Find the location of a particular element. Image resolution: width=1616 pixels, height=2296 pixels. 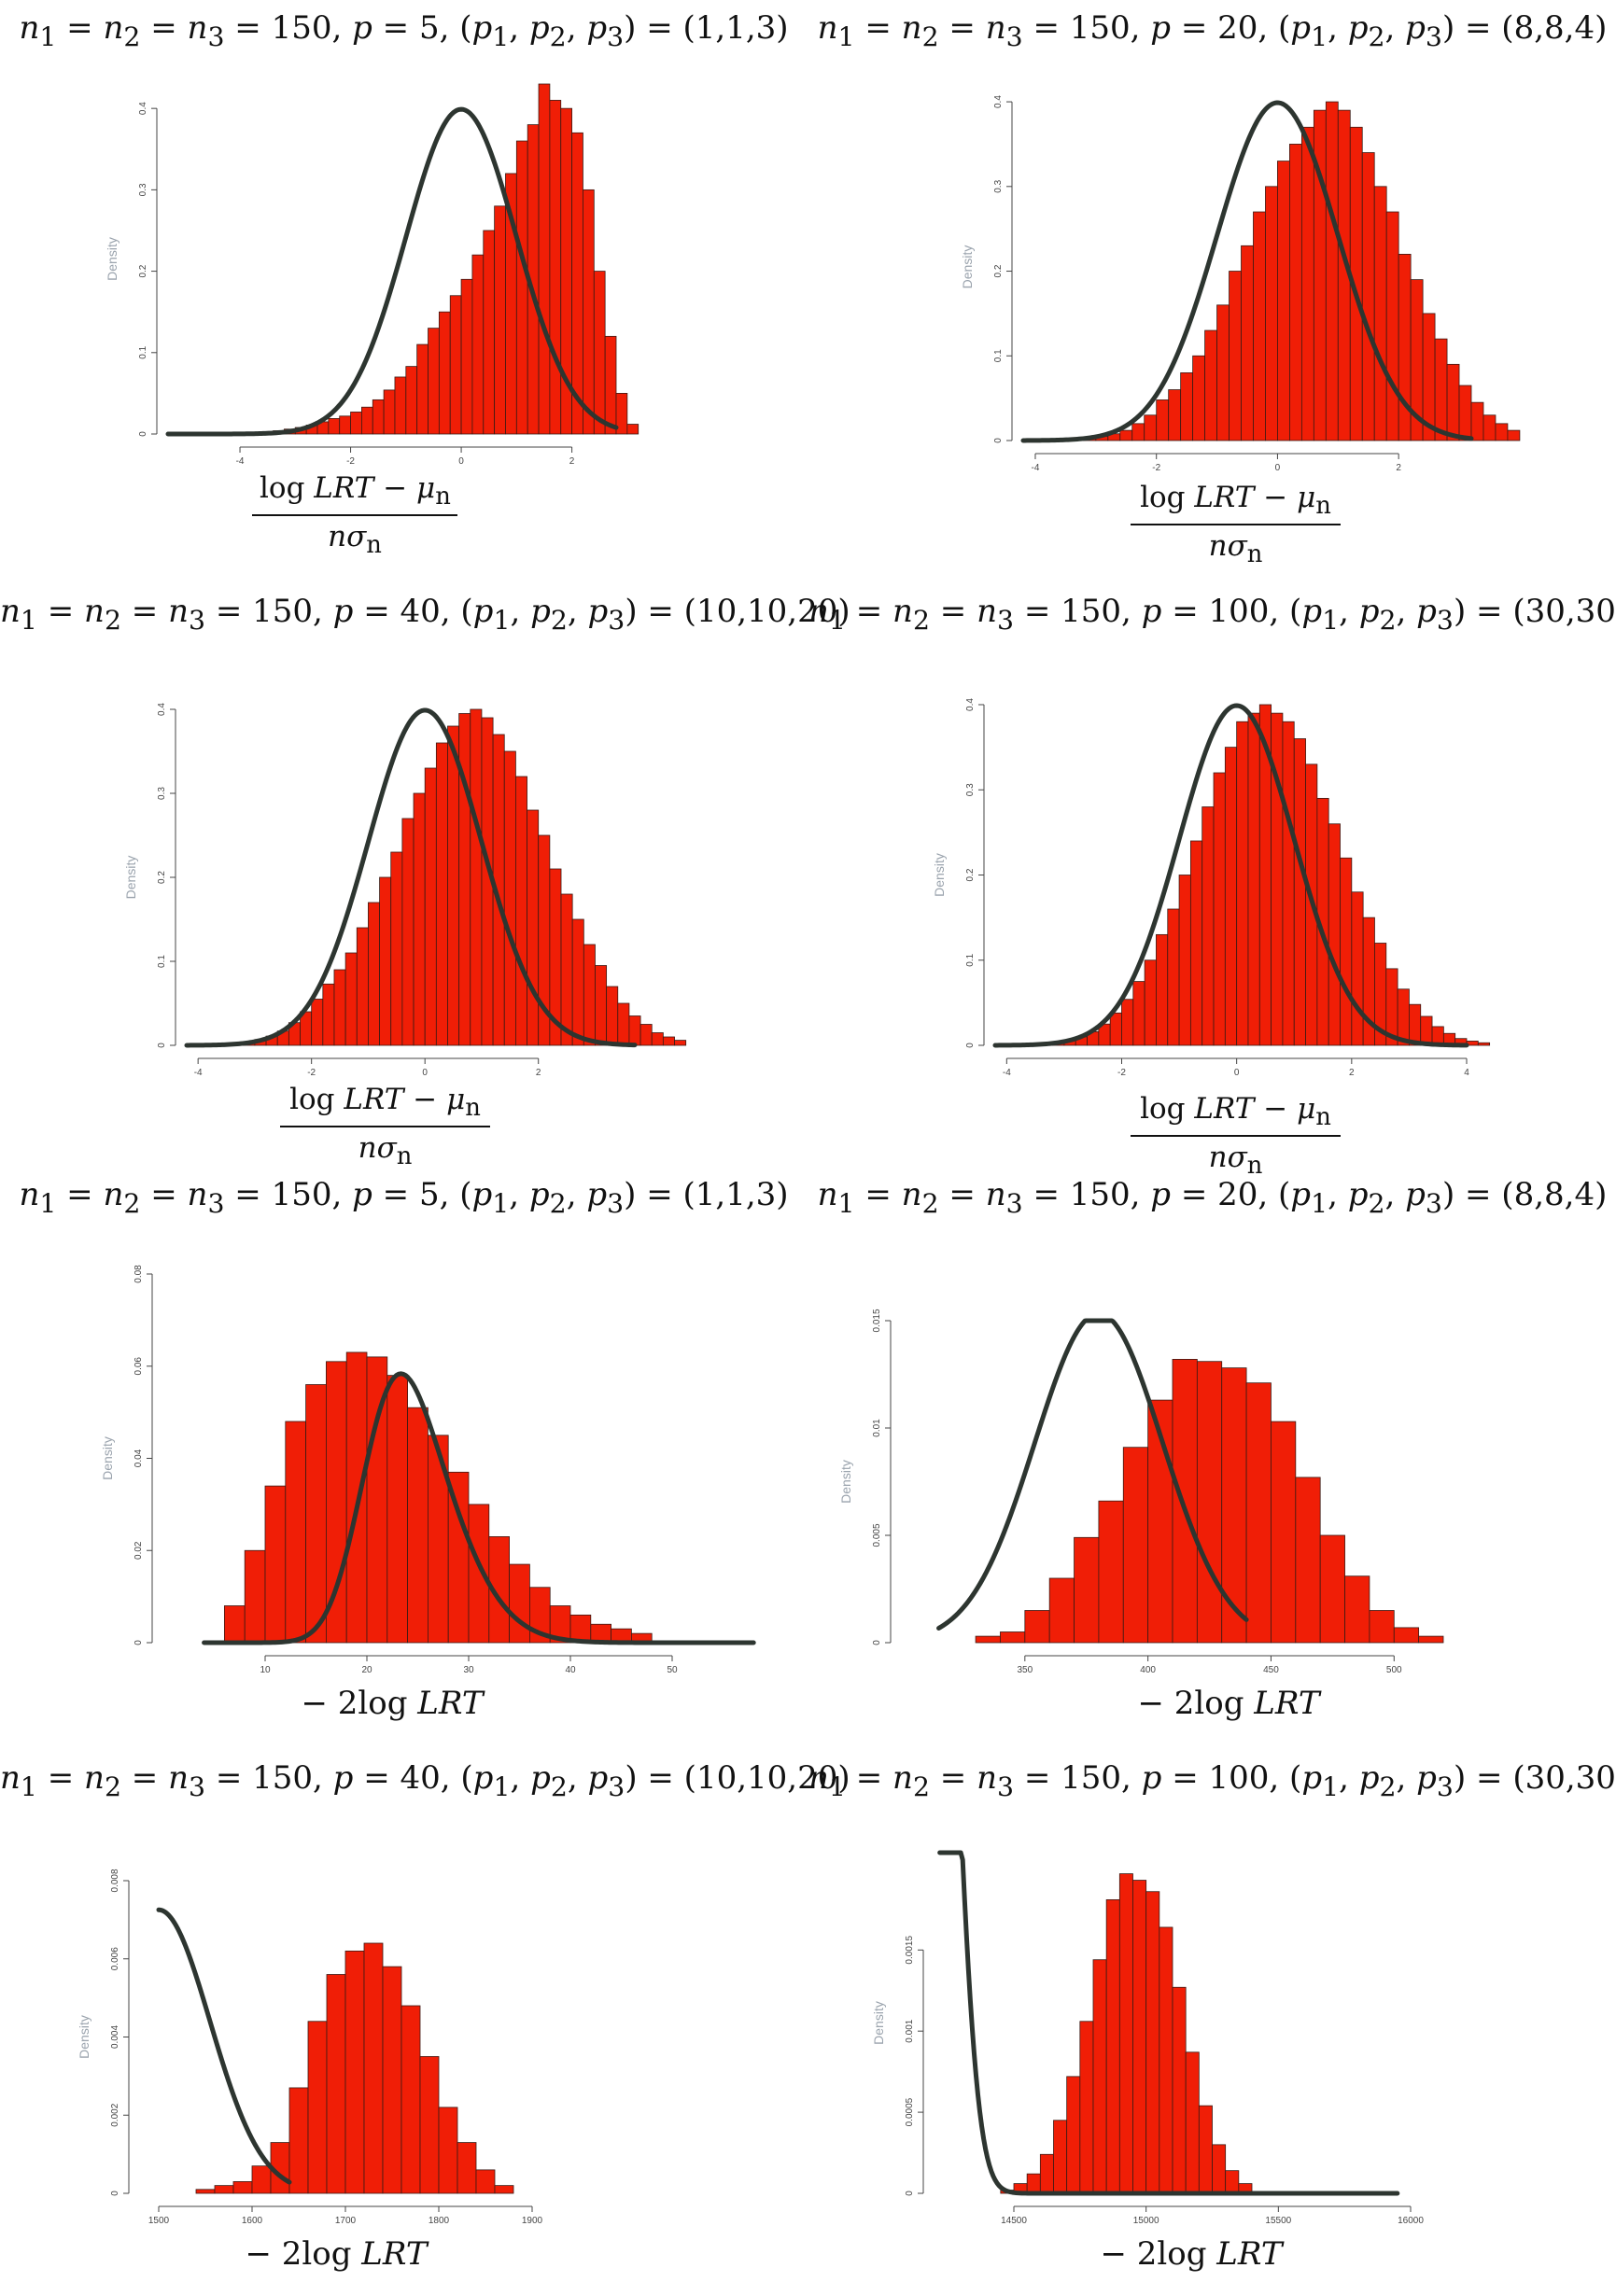

x-tick-label: 2 is located at coordinates (538, 1073).